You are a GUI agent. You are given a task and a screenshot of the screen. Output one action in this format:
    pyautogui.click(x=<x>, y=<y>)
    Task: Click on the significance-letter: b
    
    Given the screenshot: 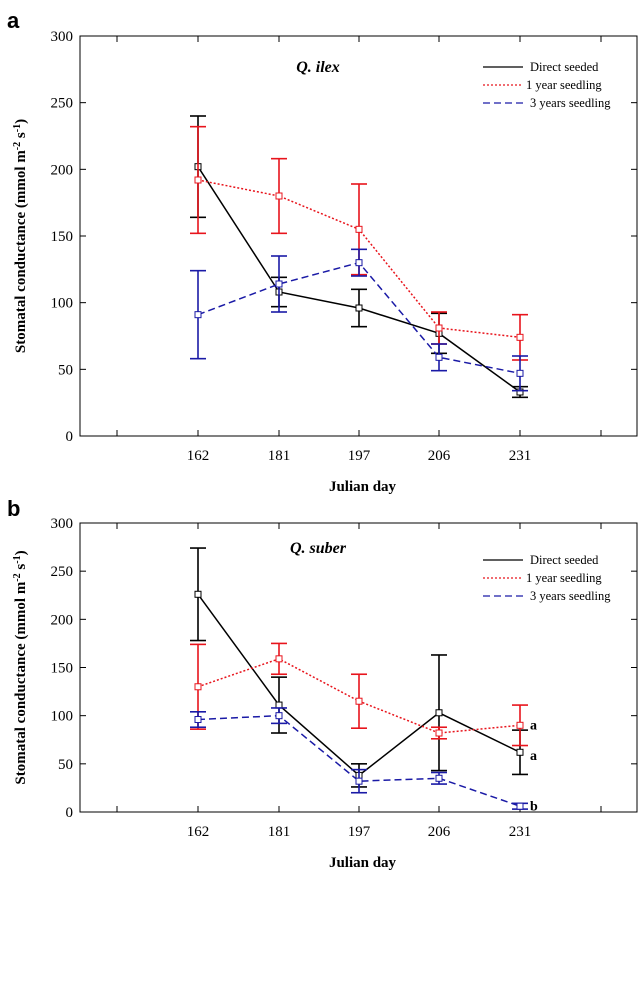 What is the action you would take?
    pyautogui.click(x=534, y=806)
    